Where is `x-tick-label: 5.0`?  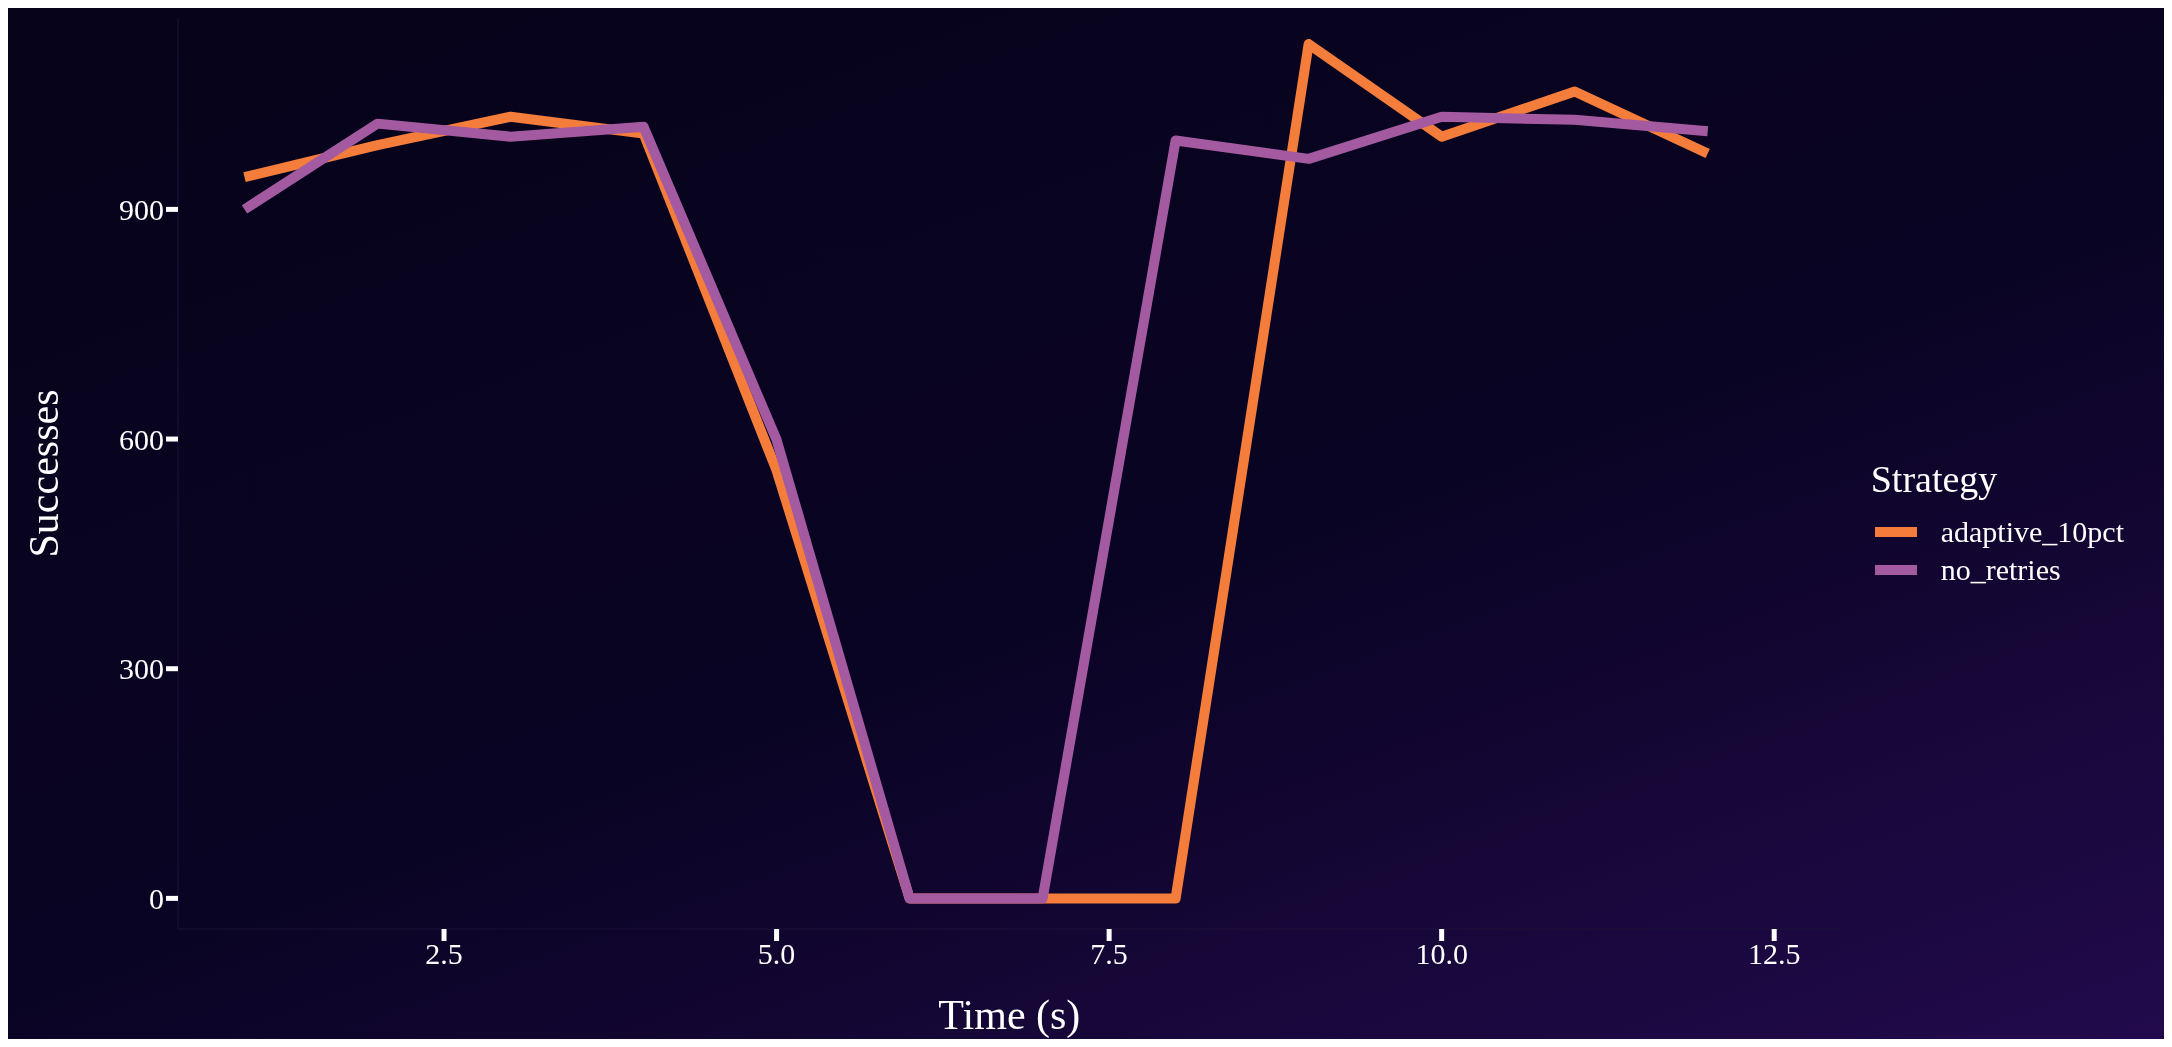 x-tick-label: 5.0 is located at coordinates (776, 954).